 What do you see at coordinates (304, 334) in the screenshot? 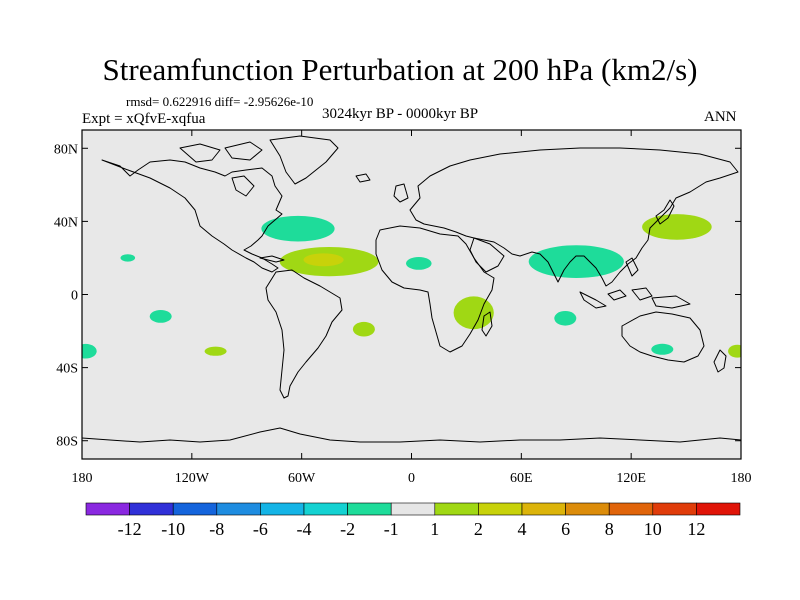
I see `coastline-south-america` at bounding box center [304, 334].